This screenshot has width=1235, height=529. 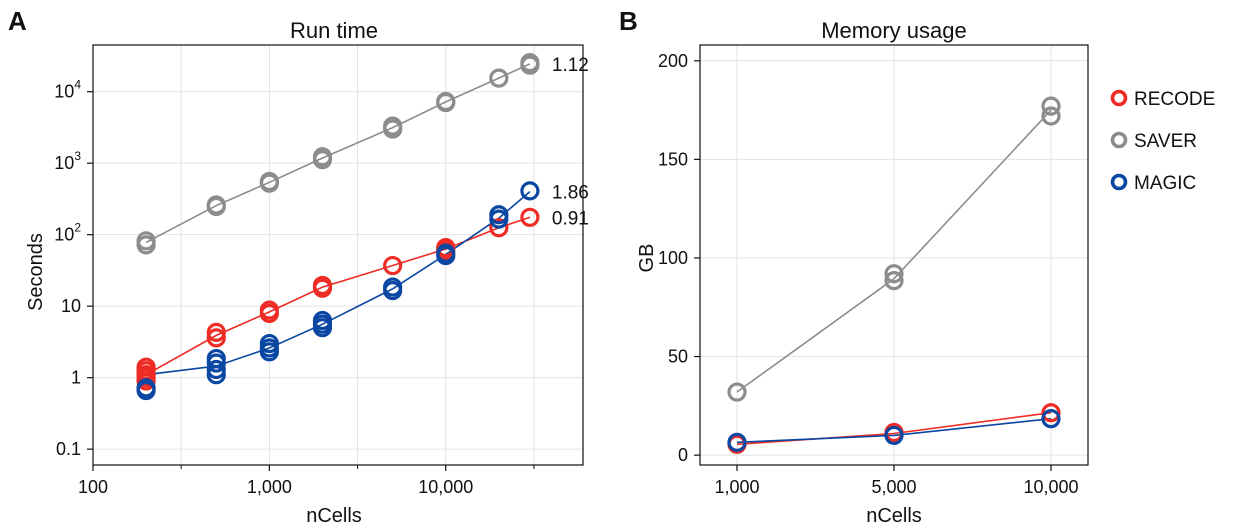 I want to click on legend-item-saver: SAVER, so click(x=1153, y=141).